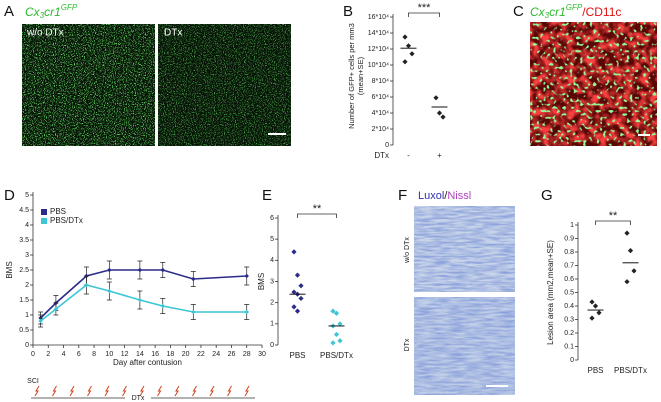 The width and height of the screenshot is (661, 402). I want to click on x-tick-label: 30, so click(262, 354).